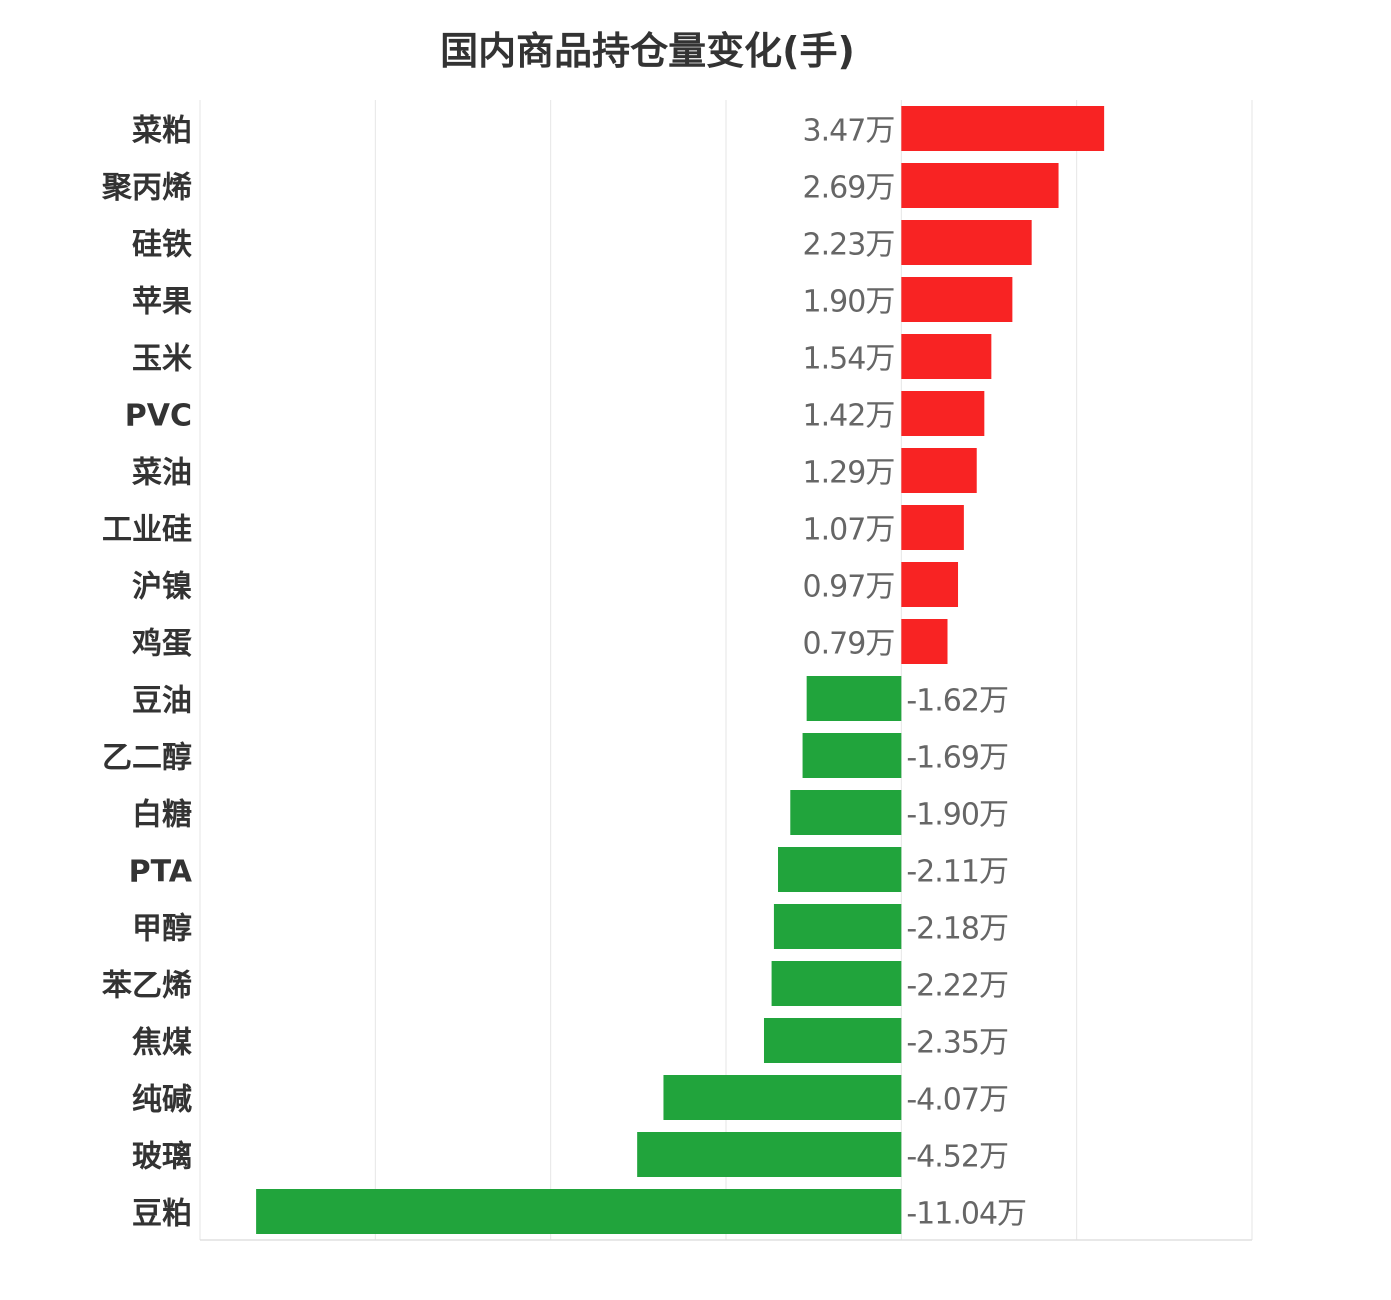 Image resolution: width=1391 pixels, height=1300 pixels. I want to click on data-label: -1.90万, so click(957, 815).